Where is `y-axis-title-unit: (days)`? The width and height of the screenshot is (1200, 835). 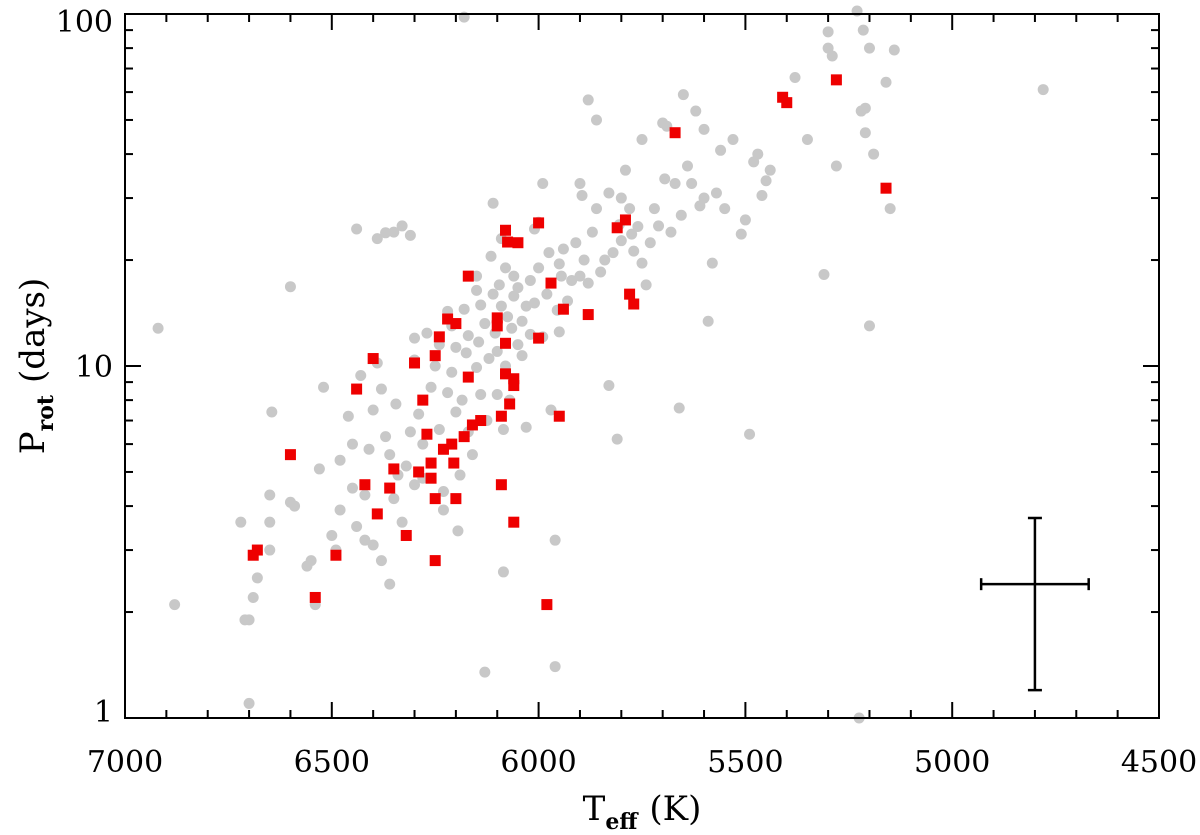 y-axis-title-unit: (days) is located at coordinates (33, 330).